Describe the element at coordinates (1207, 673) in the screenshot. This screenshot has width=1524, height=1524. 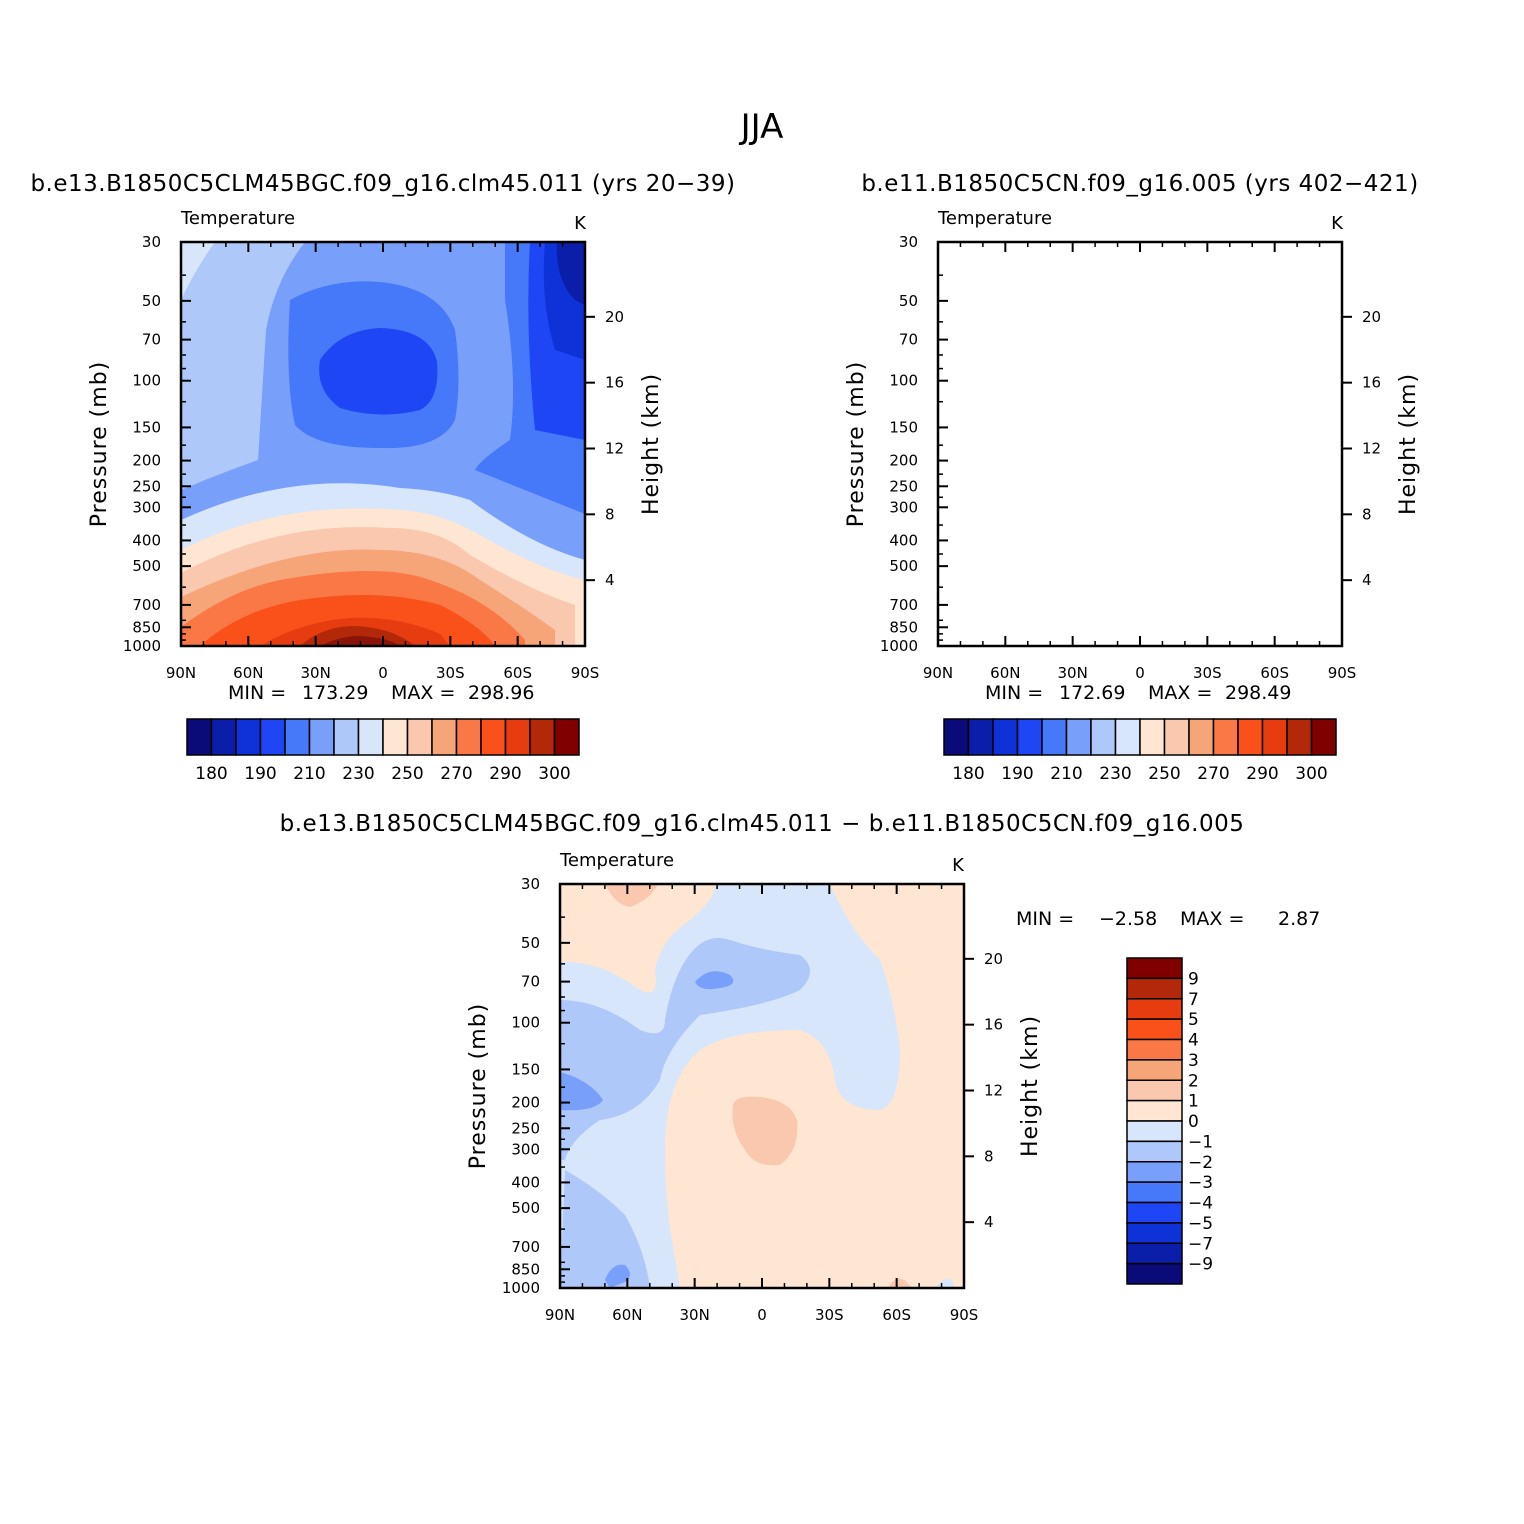
I see `right-x-tick-label: 30S` at that location.